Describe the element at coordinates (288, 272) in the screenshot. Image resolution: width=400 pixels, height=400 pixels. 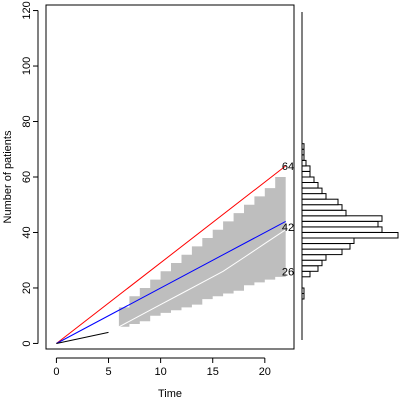
I see `end-label: 26` at that location.